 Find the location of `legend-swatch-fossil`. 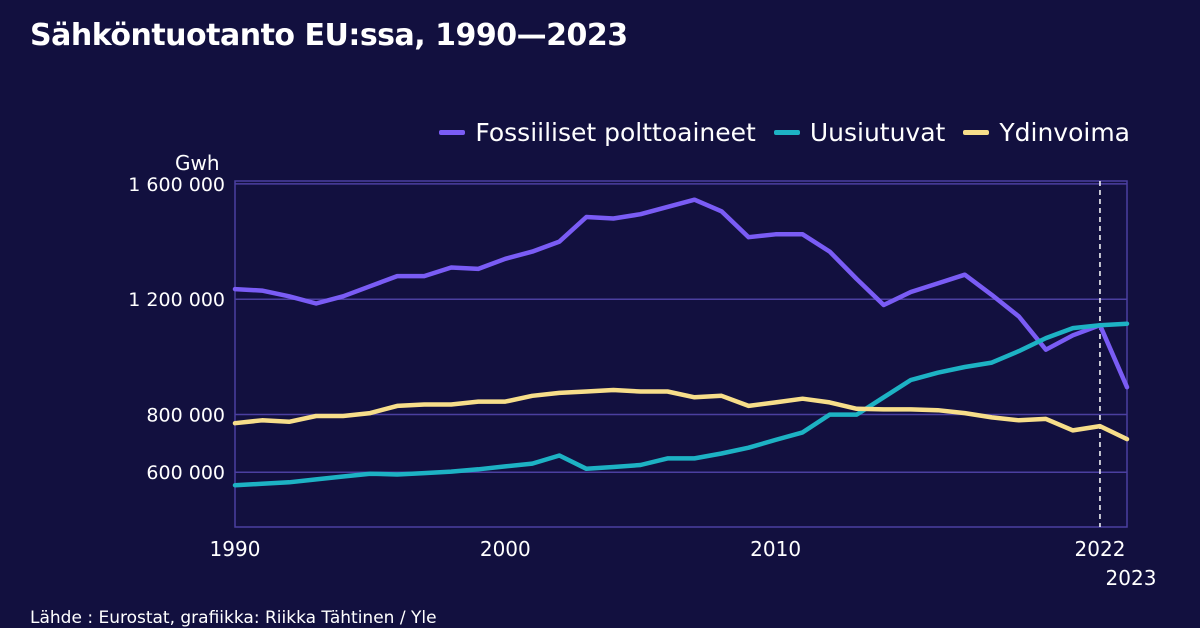

legend-swatch-fossil is located at coordinates (452, 132).